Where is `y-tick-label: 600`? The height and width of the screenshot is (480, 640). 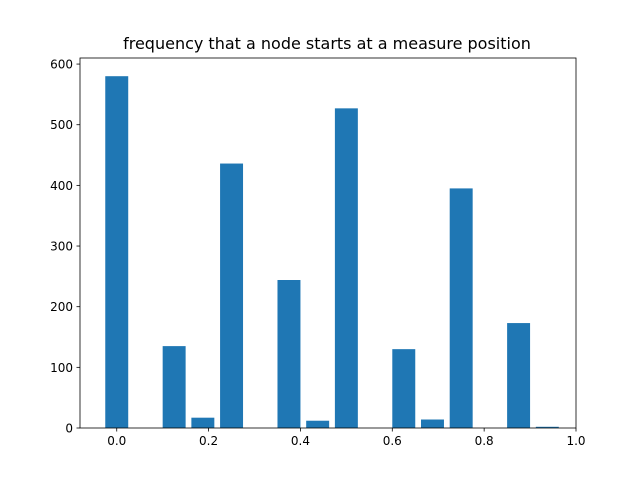
y-tick-label: 600 is located at coordinates (61, 65).